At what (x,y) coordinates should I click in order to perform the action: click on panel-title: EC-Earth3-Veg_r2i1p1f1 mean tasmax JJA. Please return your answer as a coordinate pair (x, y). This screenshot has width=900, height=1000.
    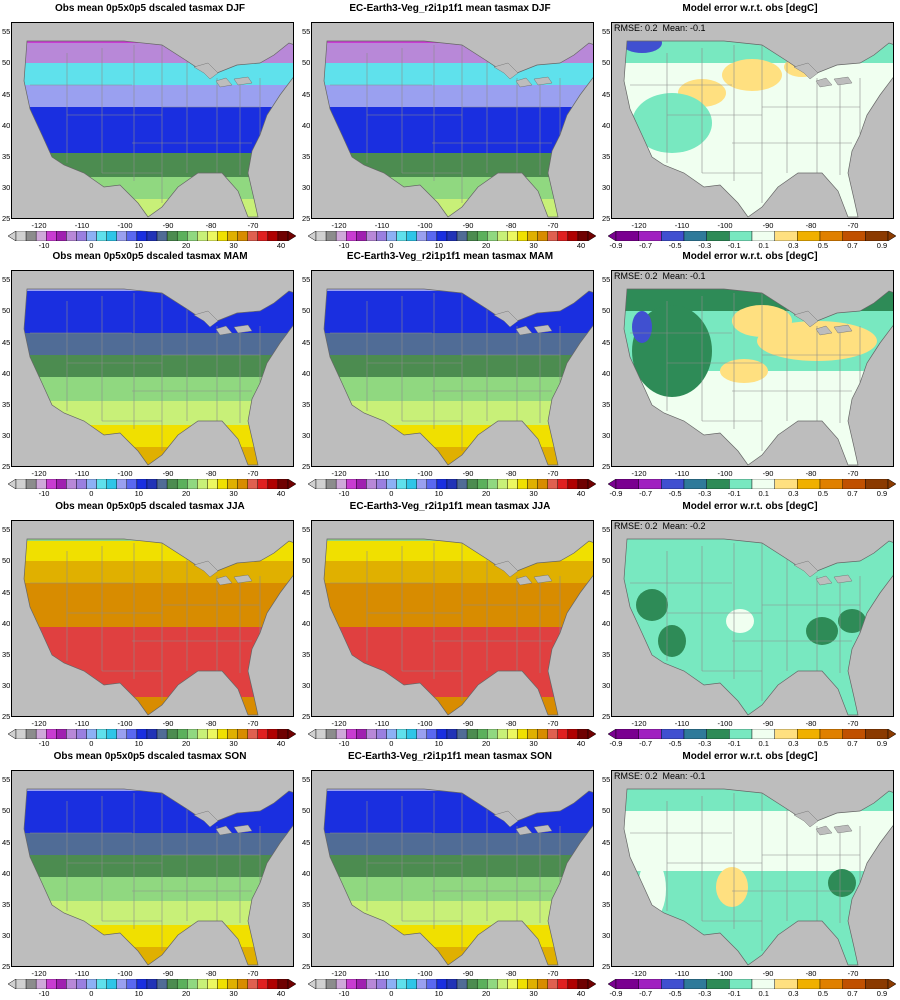
    Looking at the image, I should click on (450, 506).